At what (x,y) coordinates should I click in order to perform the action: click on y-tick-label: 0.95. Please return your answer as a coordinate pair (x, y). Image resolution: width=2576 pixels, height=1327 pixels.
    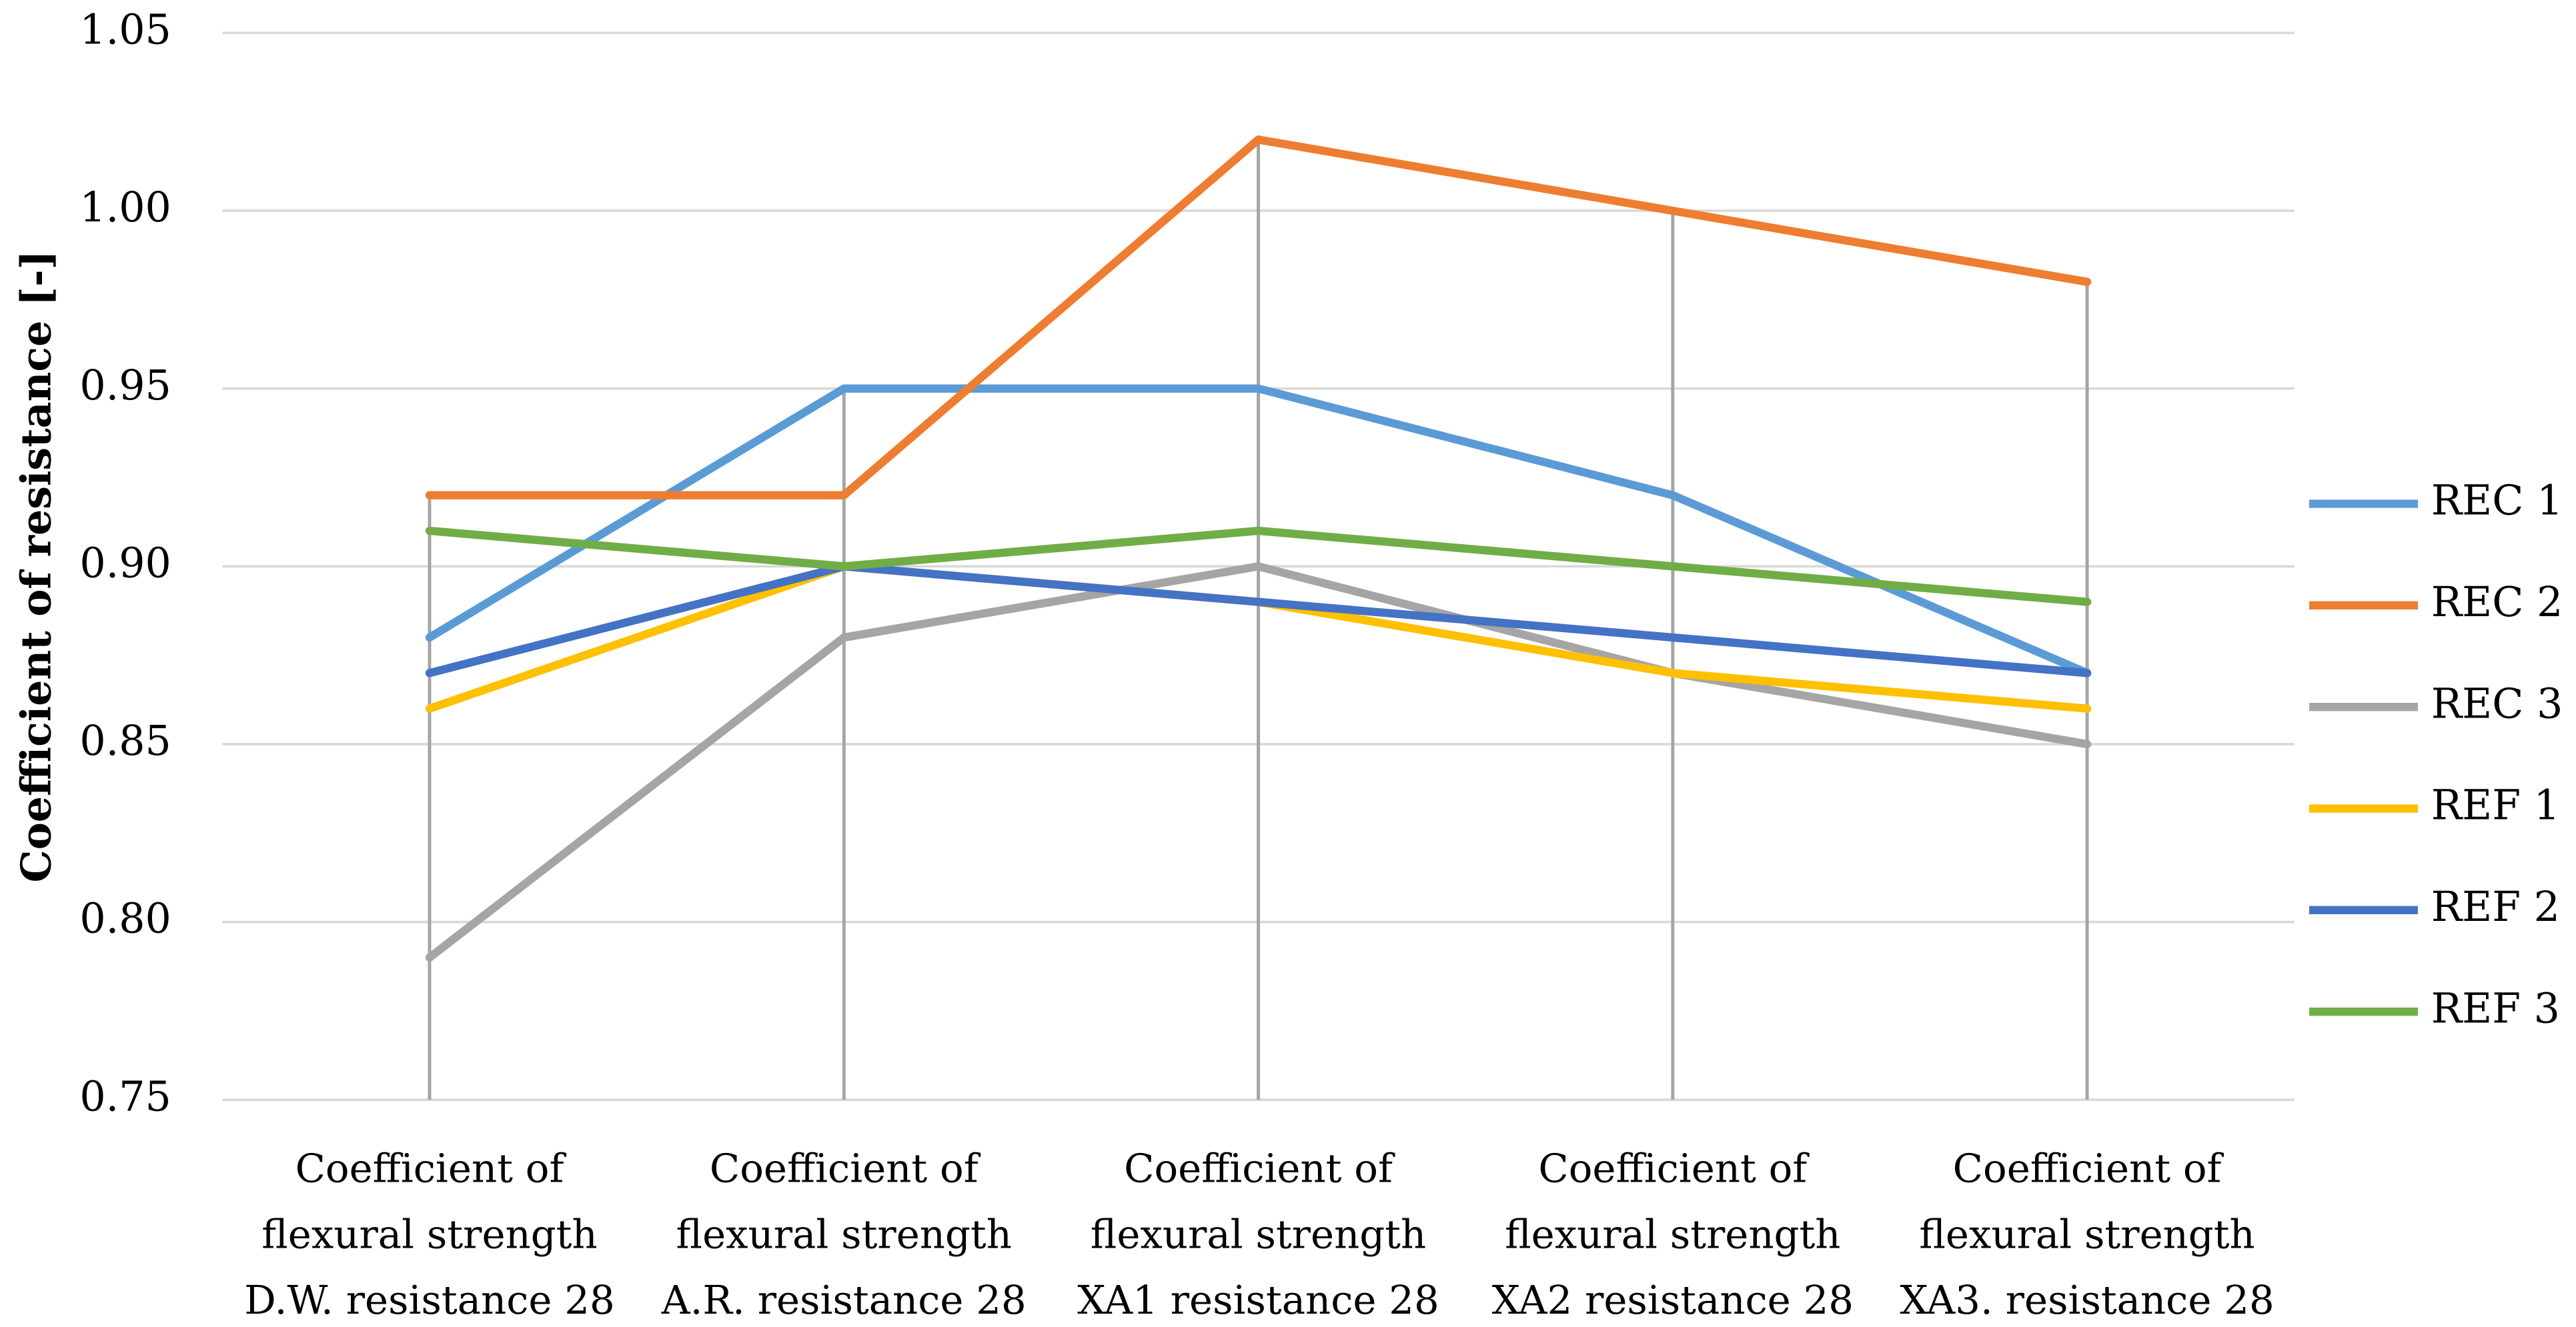
    Looking at the image, I should click on (125, 385).